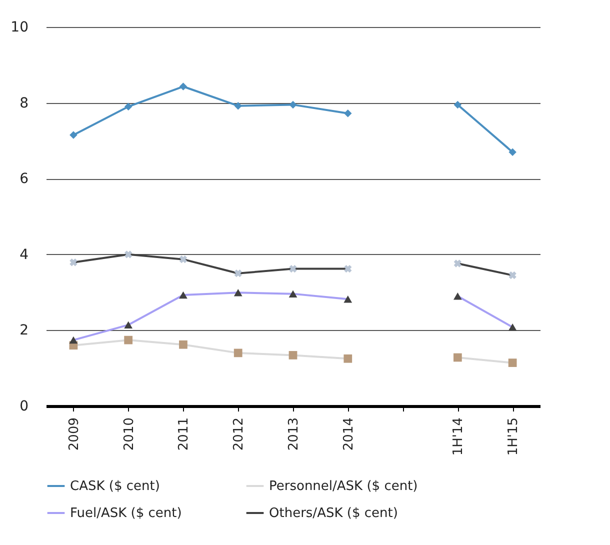  What do you see at coordinates (24, 103) in the screenshot?
I see `y-tick-label: 8` at bounding box center [24, 103].